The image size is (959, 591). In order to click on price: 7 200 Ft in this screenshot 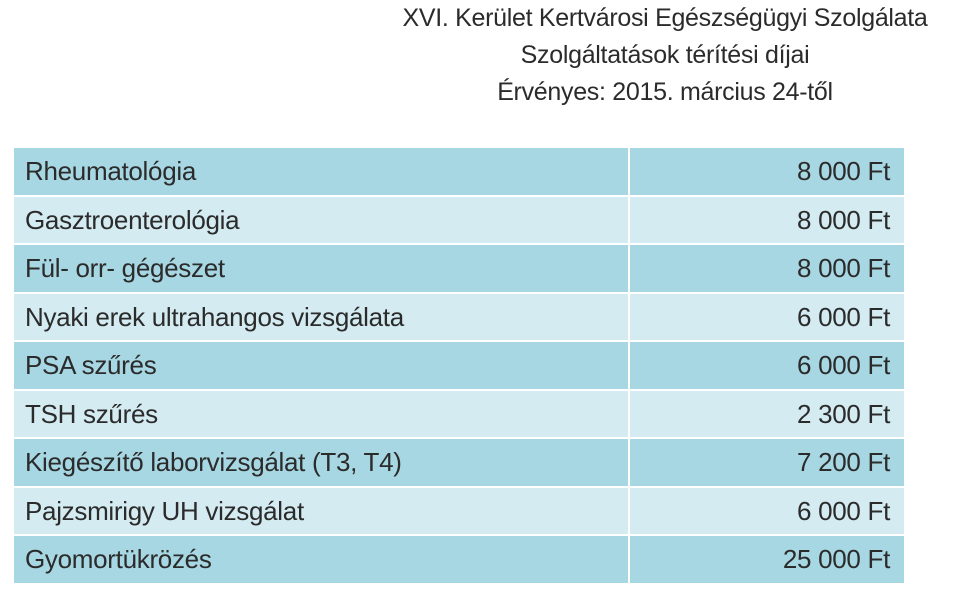, I will do `click(767, 462)`.